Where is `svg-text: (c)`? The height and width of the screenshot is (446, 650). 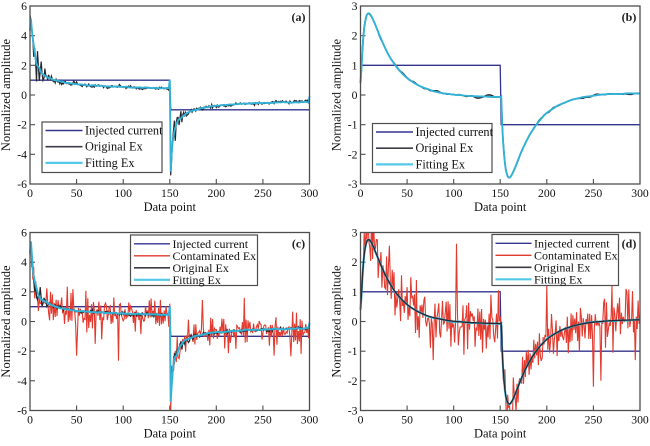
svg-text: (c) is located at coordinates (298, 244).